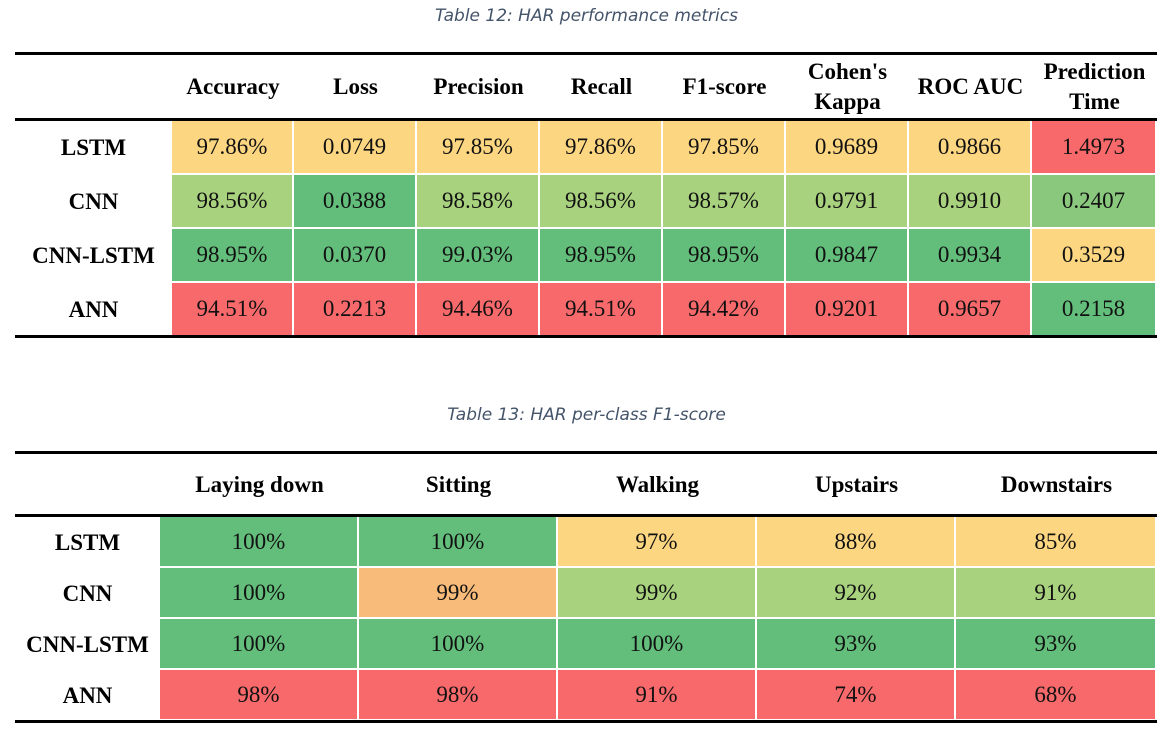 This screenshot has height=741, width=1173. I want to click on table-cell: 98.57%, so click(724, 202).